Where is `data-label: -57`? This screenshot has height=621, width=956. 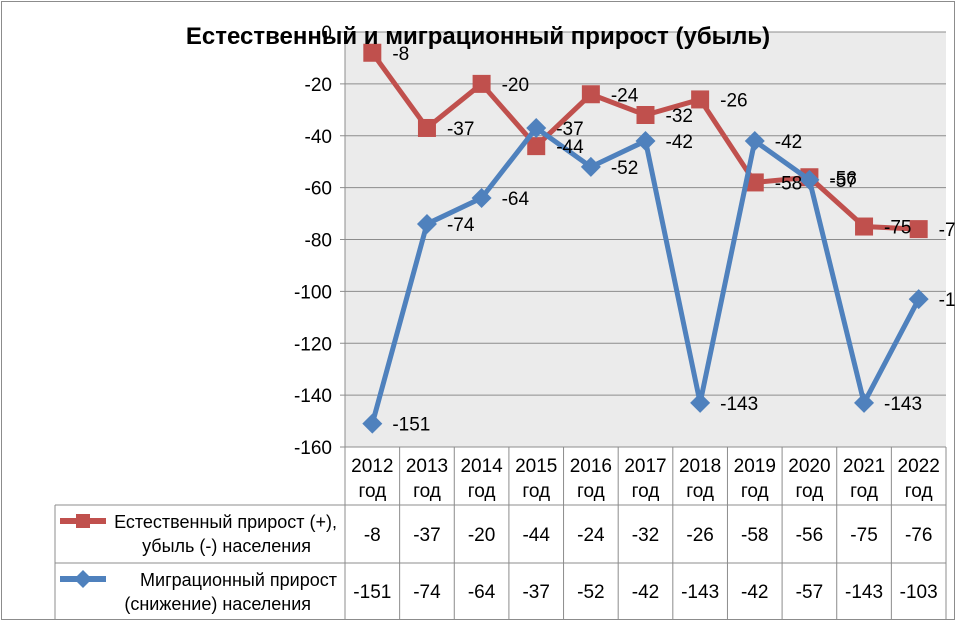
data-label: -57 is located at coordinates (842, 181).